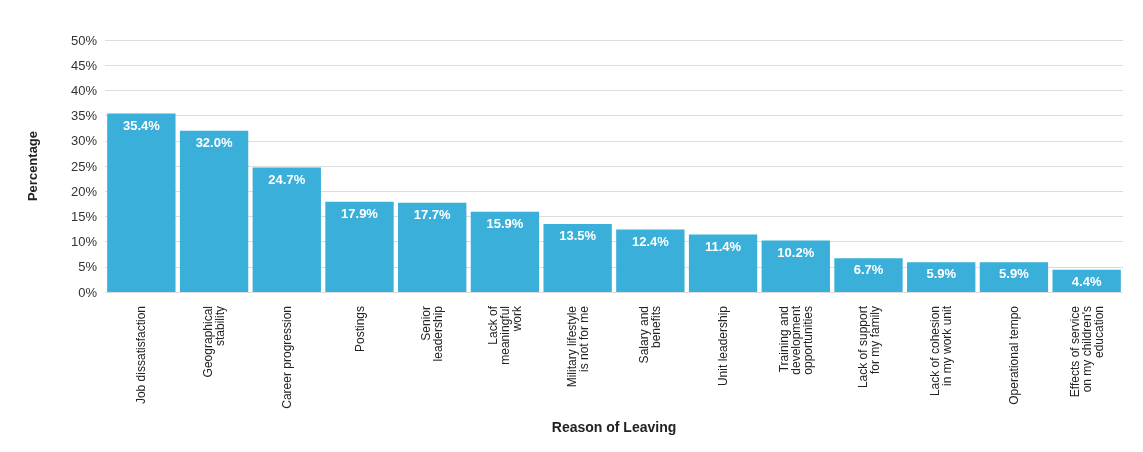 This screenshot has width=1143, height=452. I want to click on x-tick-label: Geographical stability, so click(214, 342).